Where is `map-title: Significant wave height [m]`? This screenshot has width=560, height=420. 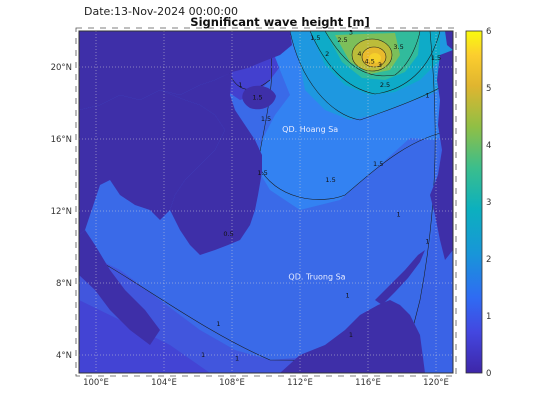 map-title: Significant wave height [m] is located at coordinates (280, 22).